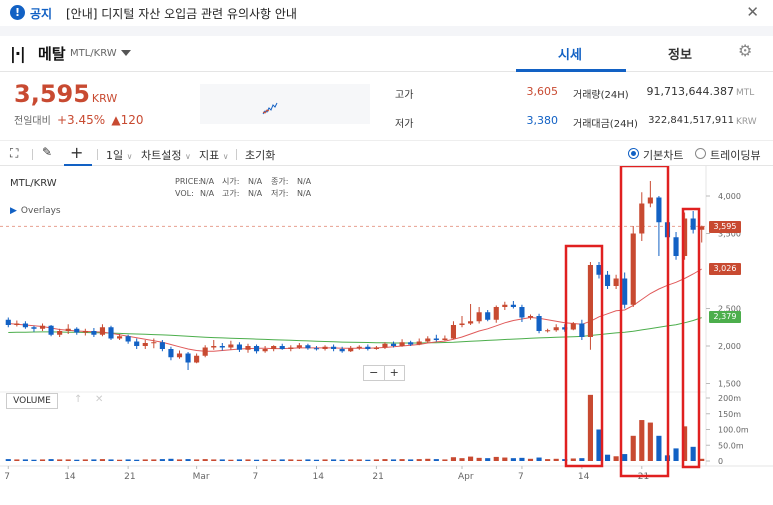 Image resolution: width=773 pixels, height=505 pixels. Describe the element at coordinates (52, 54) in the screenshot. I see `coin-name: 메탈` at that location.